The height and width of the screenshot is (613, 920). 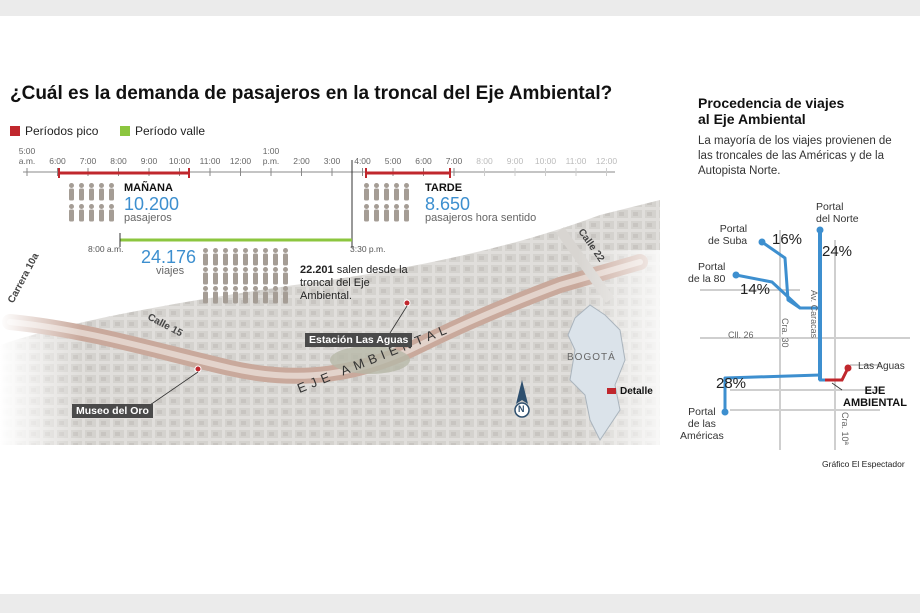 I want to click on timeline-tick-label: 3:00, so click(x=332, y=161).